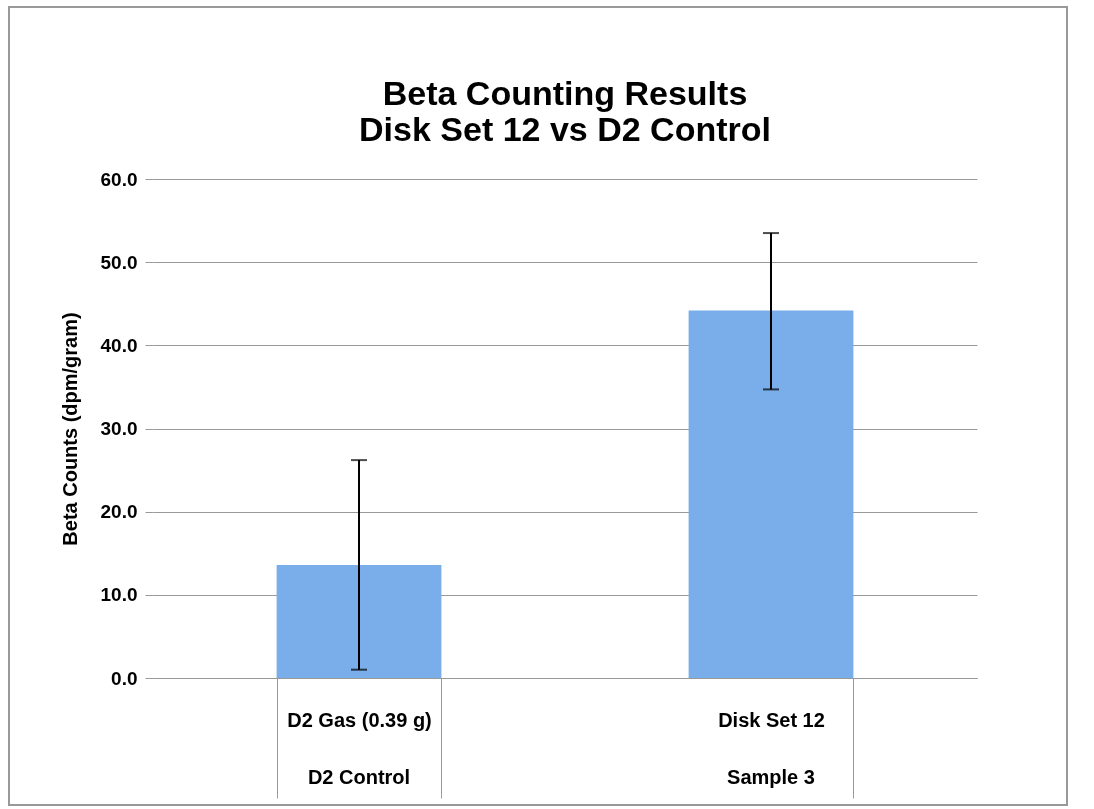  I want to click on x-tick-label: D2 Gas (0.39 g), so click(359, 719).